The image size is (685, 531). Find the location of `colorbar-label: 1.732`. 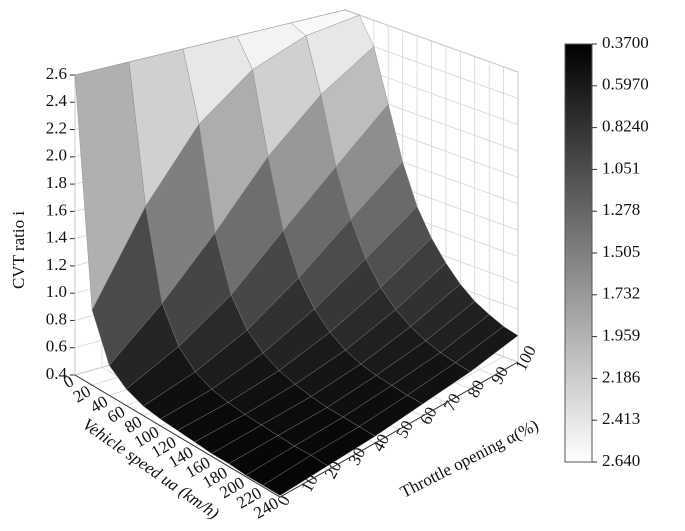

colorbar-label: 1.732 is located at coordinates (621, 293).